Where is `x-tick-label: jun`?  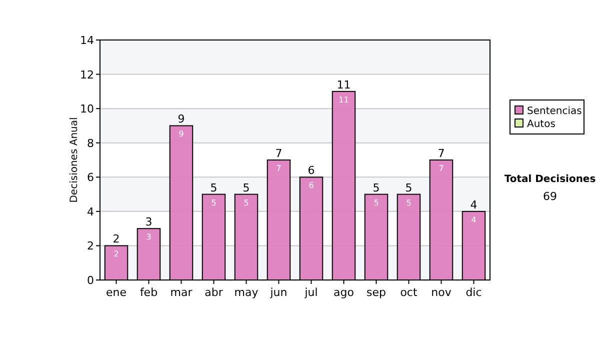 x-tick-label: jun is located at coordinates (278, 292).